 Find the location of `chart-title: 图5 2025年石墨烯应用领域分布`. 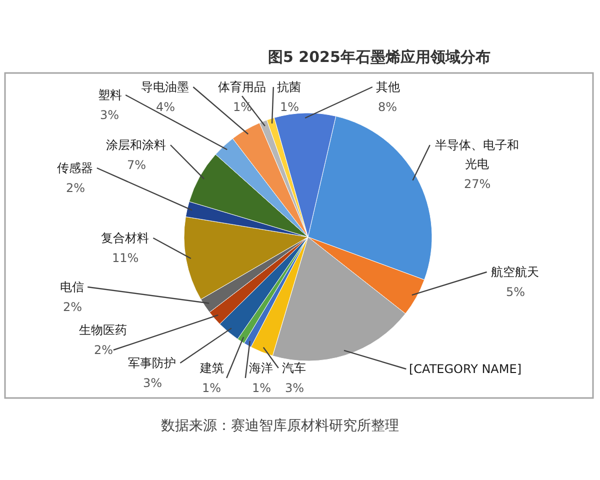

chart-title: 图5 2025年石墨烯应用领域分布 is located at coordinates (379, 57).